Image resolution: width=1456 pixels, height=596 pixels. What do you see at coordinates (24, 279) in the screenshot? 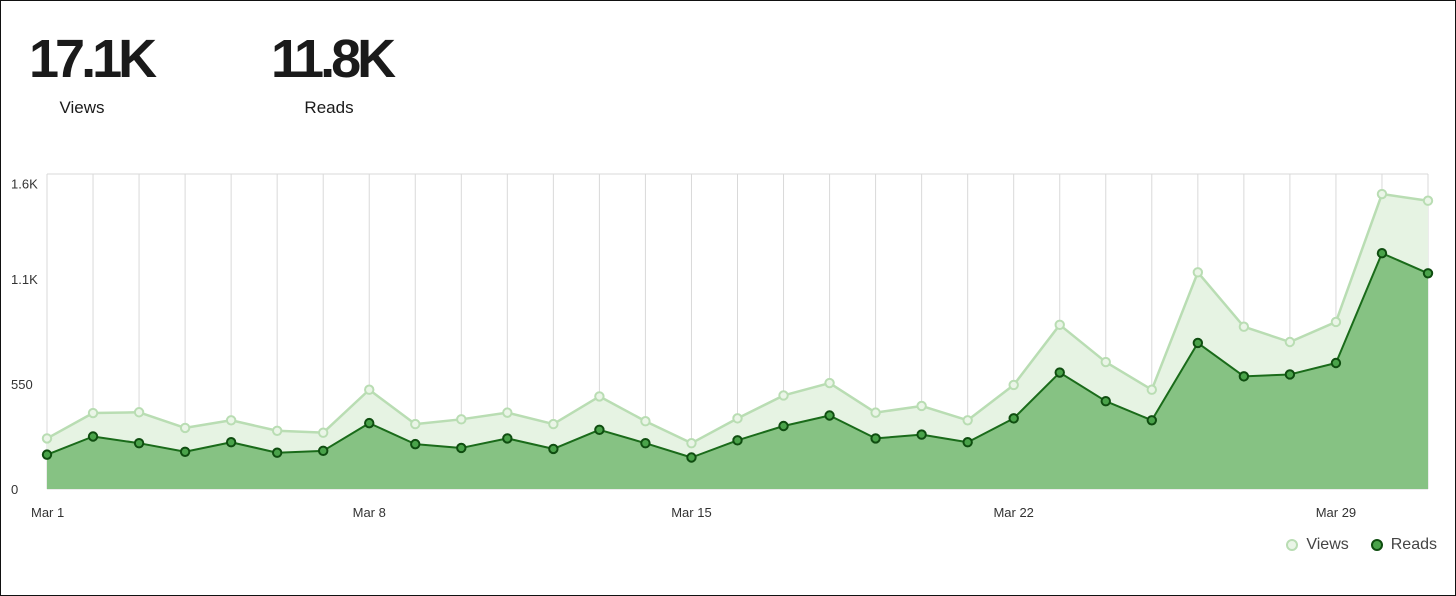
I see `y-tick-label: 1.1K` at bounding box center [24, 279].